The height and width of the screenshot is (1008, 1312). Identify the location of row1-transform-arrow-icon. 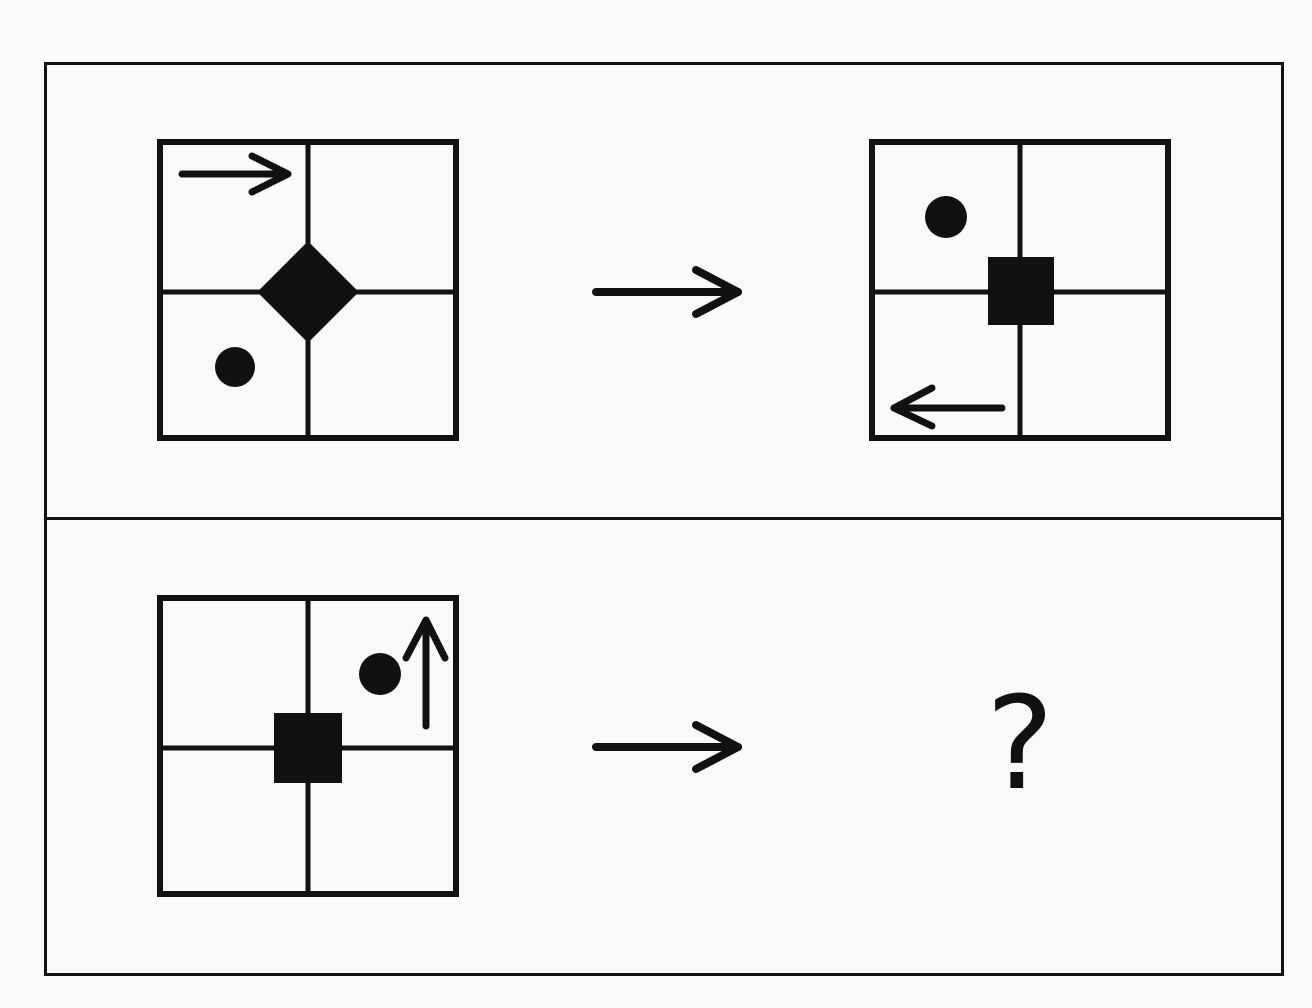
(667, 292).